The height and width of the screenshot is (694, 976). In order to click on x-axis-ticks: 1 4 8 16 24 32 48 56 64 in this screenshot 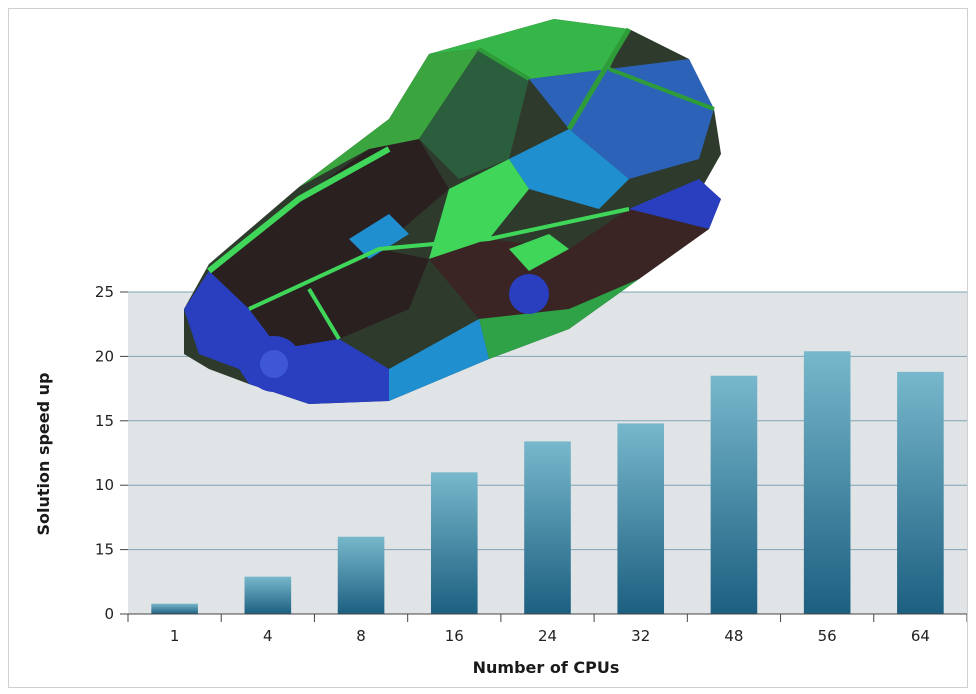, I will do `click(547, 629)`.